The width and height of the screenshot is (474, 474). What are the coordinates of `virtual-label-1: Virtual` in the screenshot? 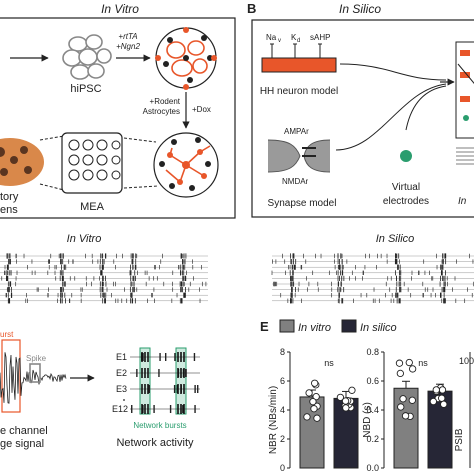 It's located at (406, 187).